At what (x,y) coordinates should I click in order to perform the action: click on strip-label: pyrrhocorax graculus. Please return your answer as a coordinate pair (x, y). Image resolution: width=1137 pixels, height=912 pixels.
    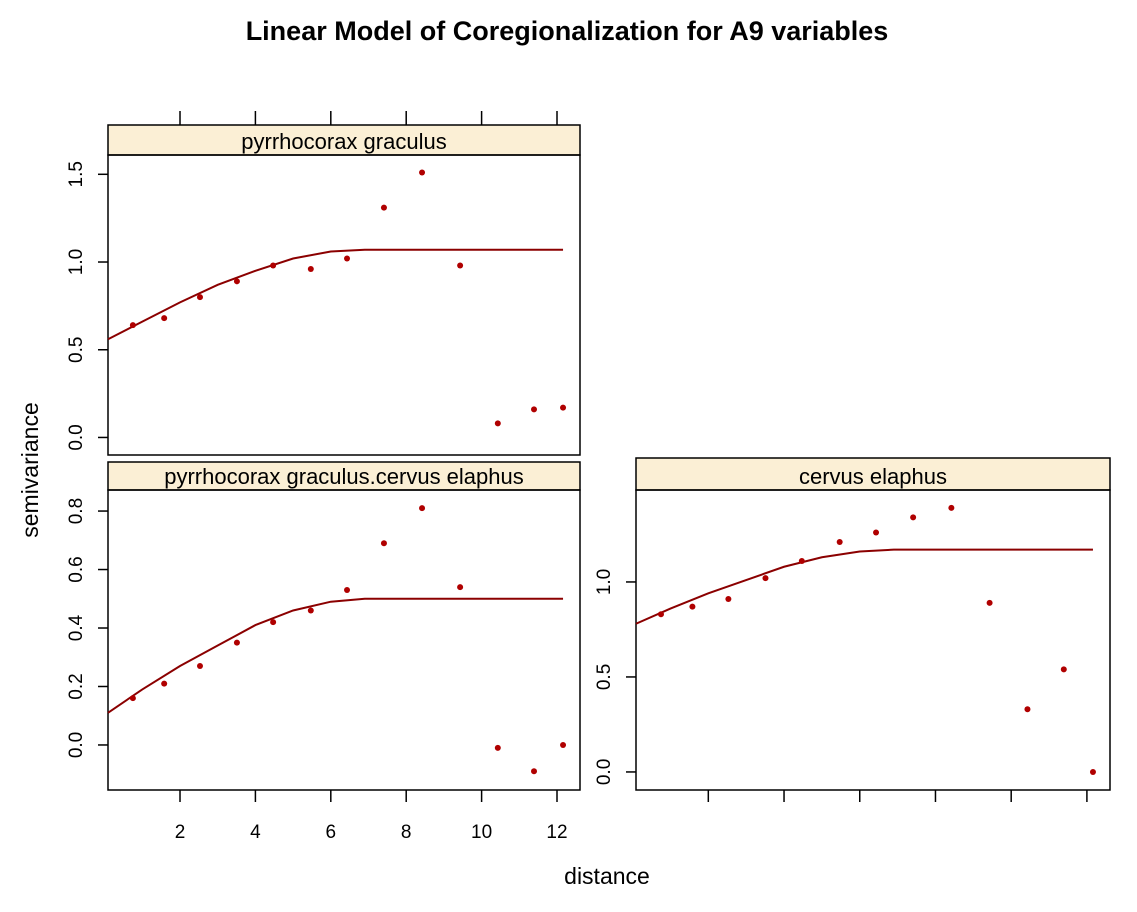
    Looking at the image, I should click on (343, 141).